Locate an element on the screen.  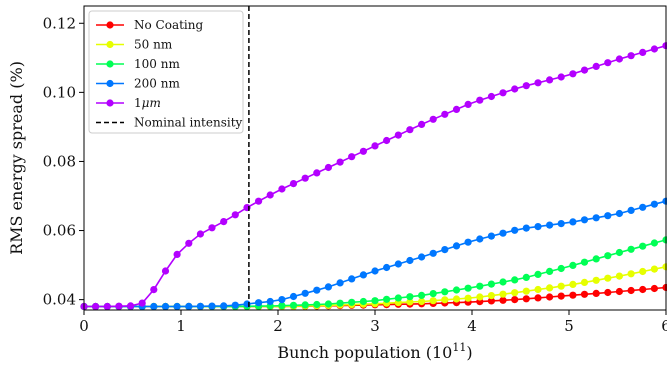
y-tick-label: 0.10 is located at coordinates (59, 92).